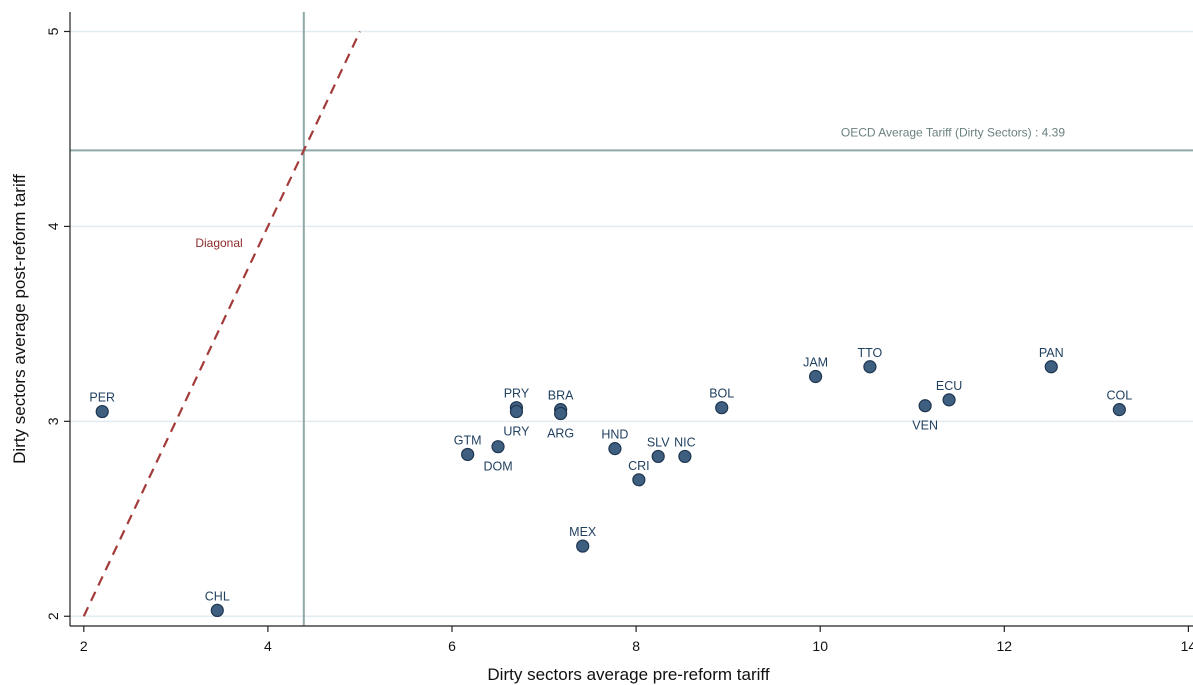  What do you see at coordinates (102, 398) in the screenshot?
I see `point-label-per: PER` at bounding box center [102, 398].